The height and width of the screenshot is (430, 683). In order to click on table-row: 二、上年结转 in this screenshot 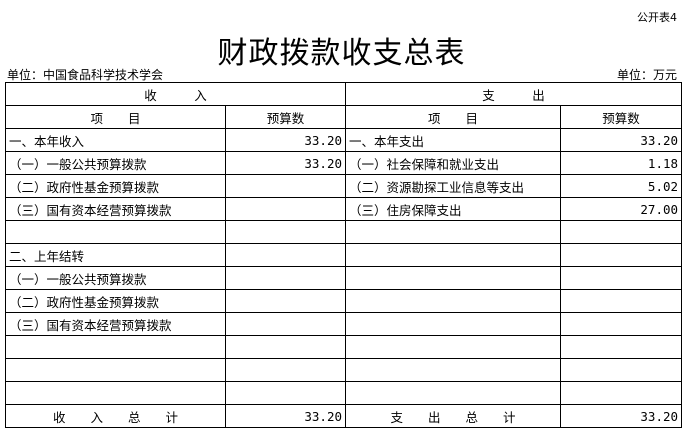, I will do `click(344, 255)`.